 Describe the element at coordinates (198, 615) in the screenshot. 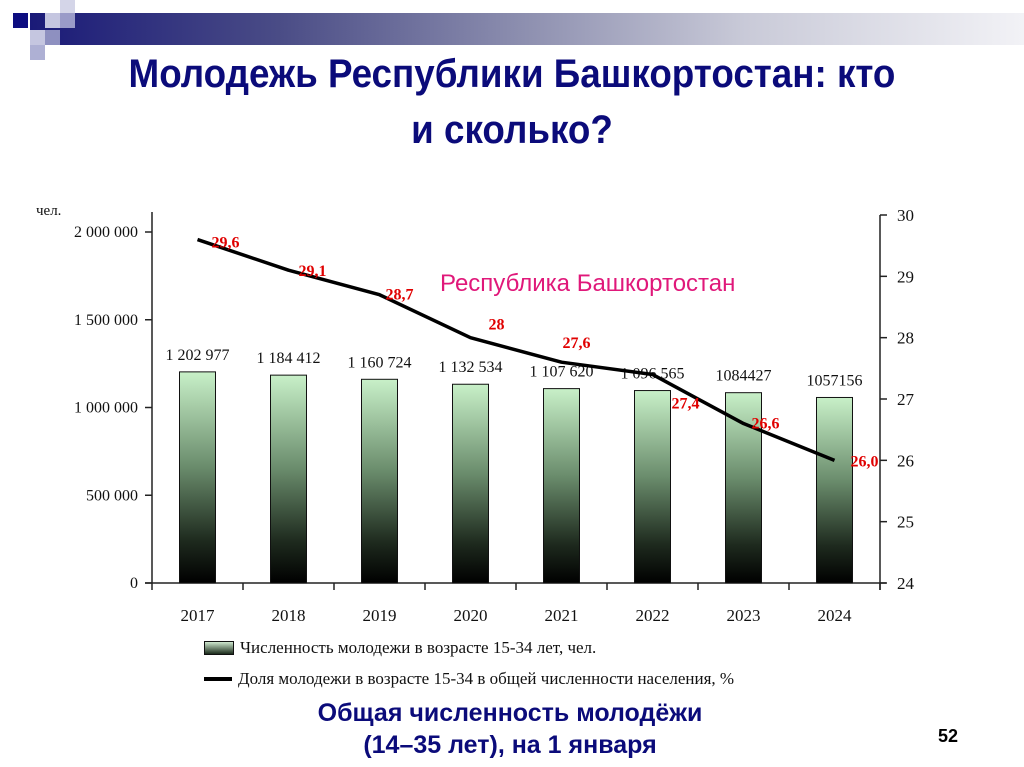

I see `x-axis-tick-label: 2017` at that location.